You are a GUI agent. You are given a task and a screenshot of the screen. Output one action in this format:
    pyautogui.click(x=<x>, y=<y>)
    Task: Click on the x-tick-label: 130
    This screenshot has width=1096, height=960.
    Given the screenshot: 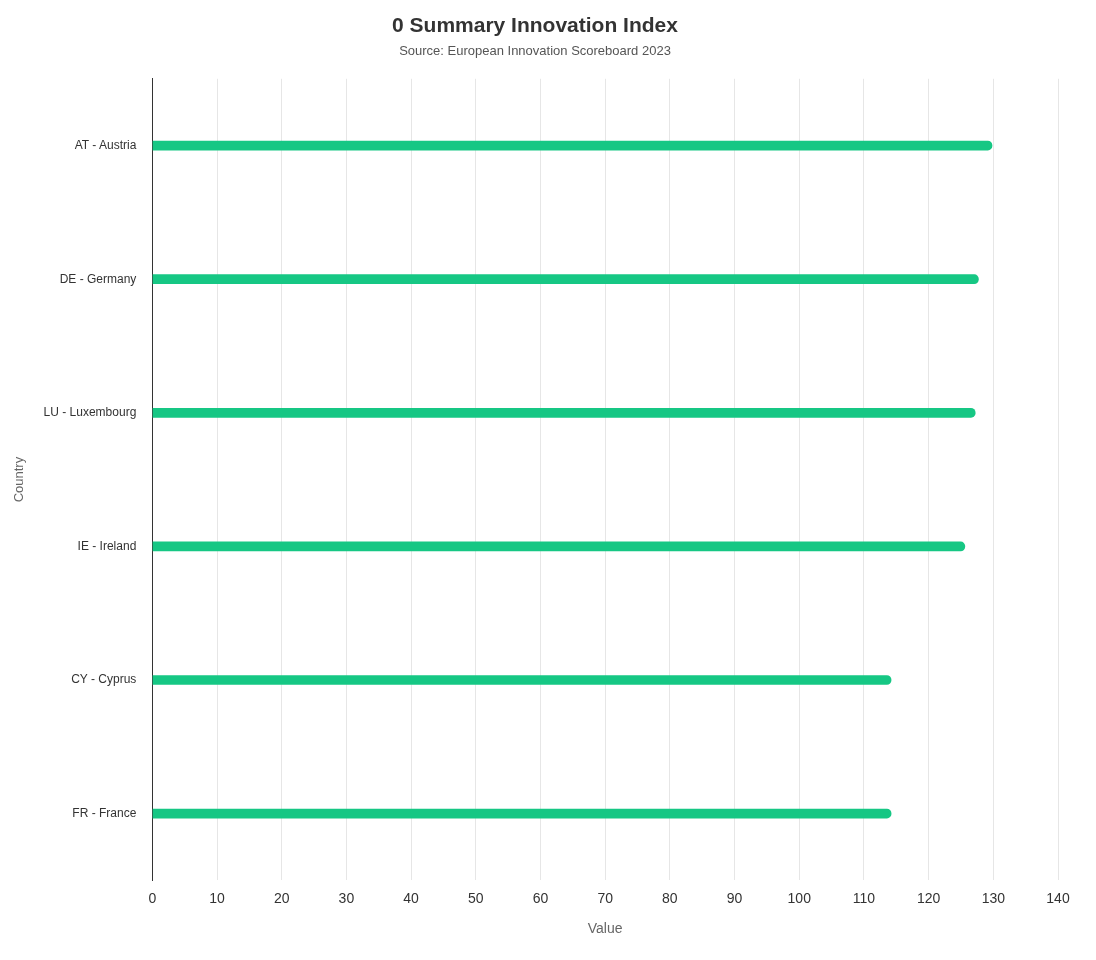 What is the action you would take?
    pyautogui.click(x=993, y=897)
    